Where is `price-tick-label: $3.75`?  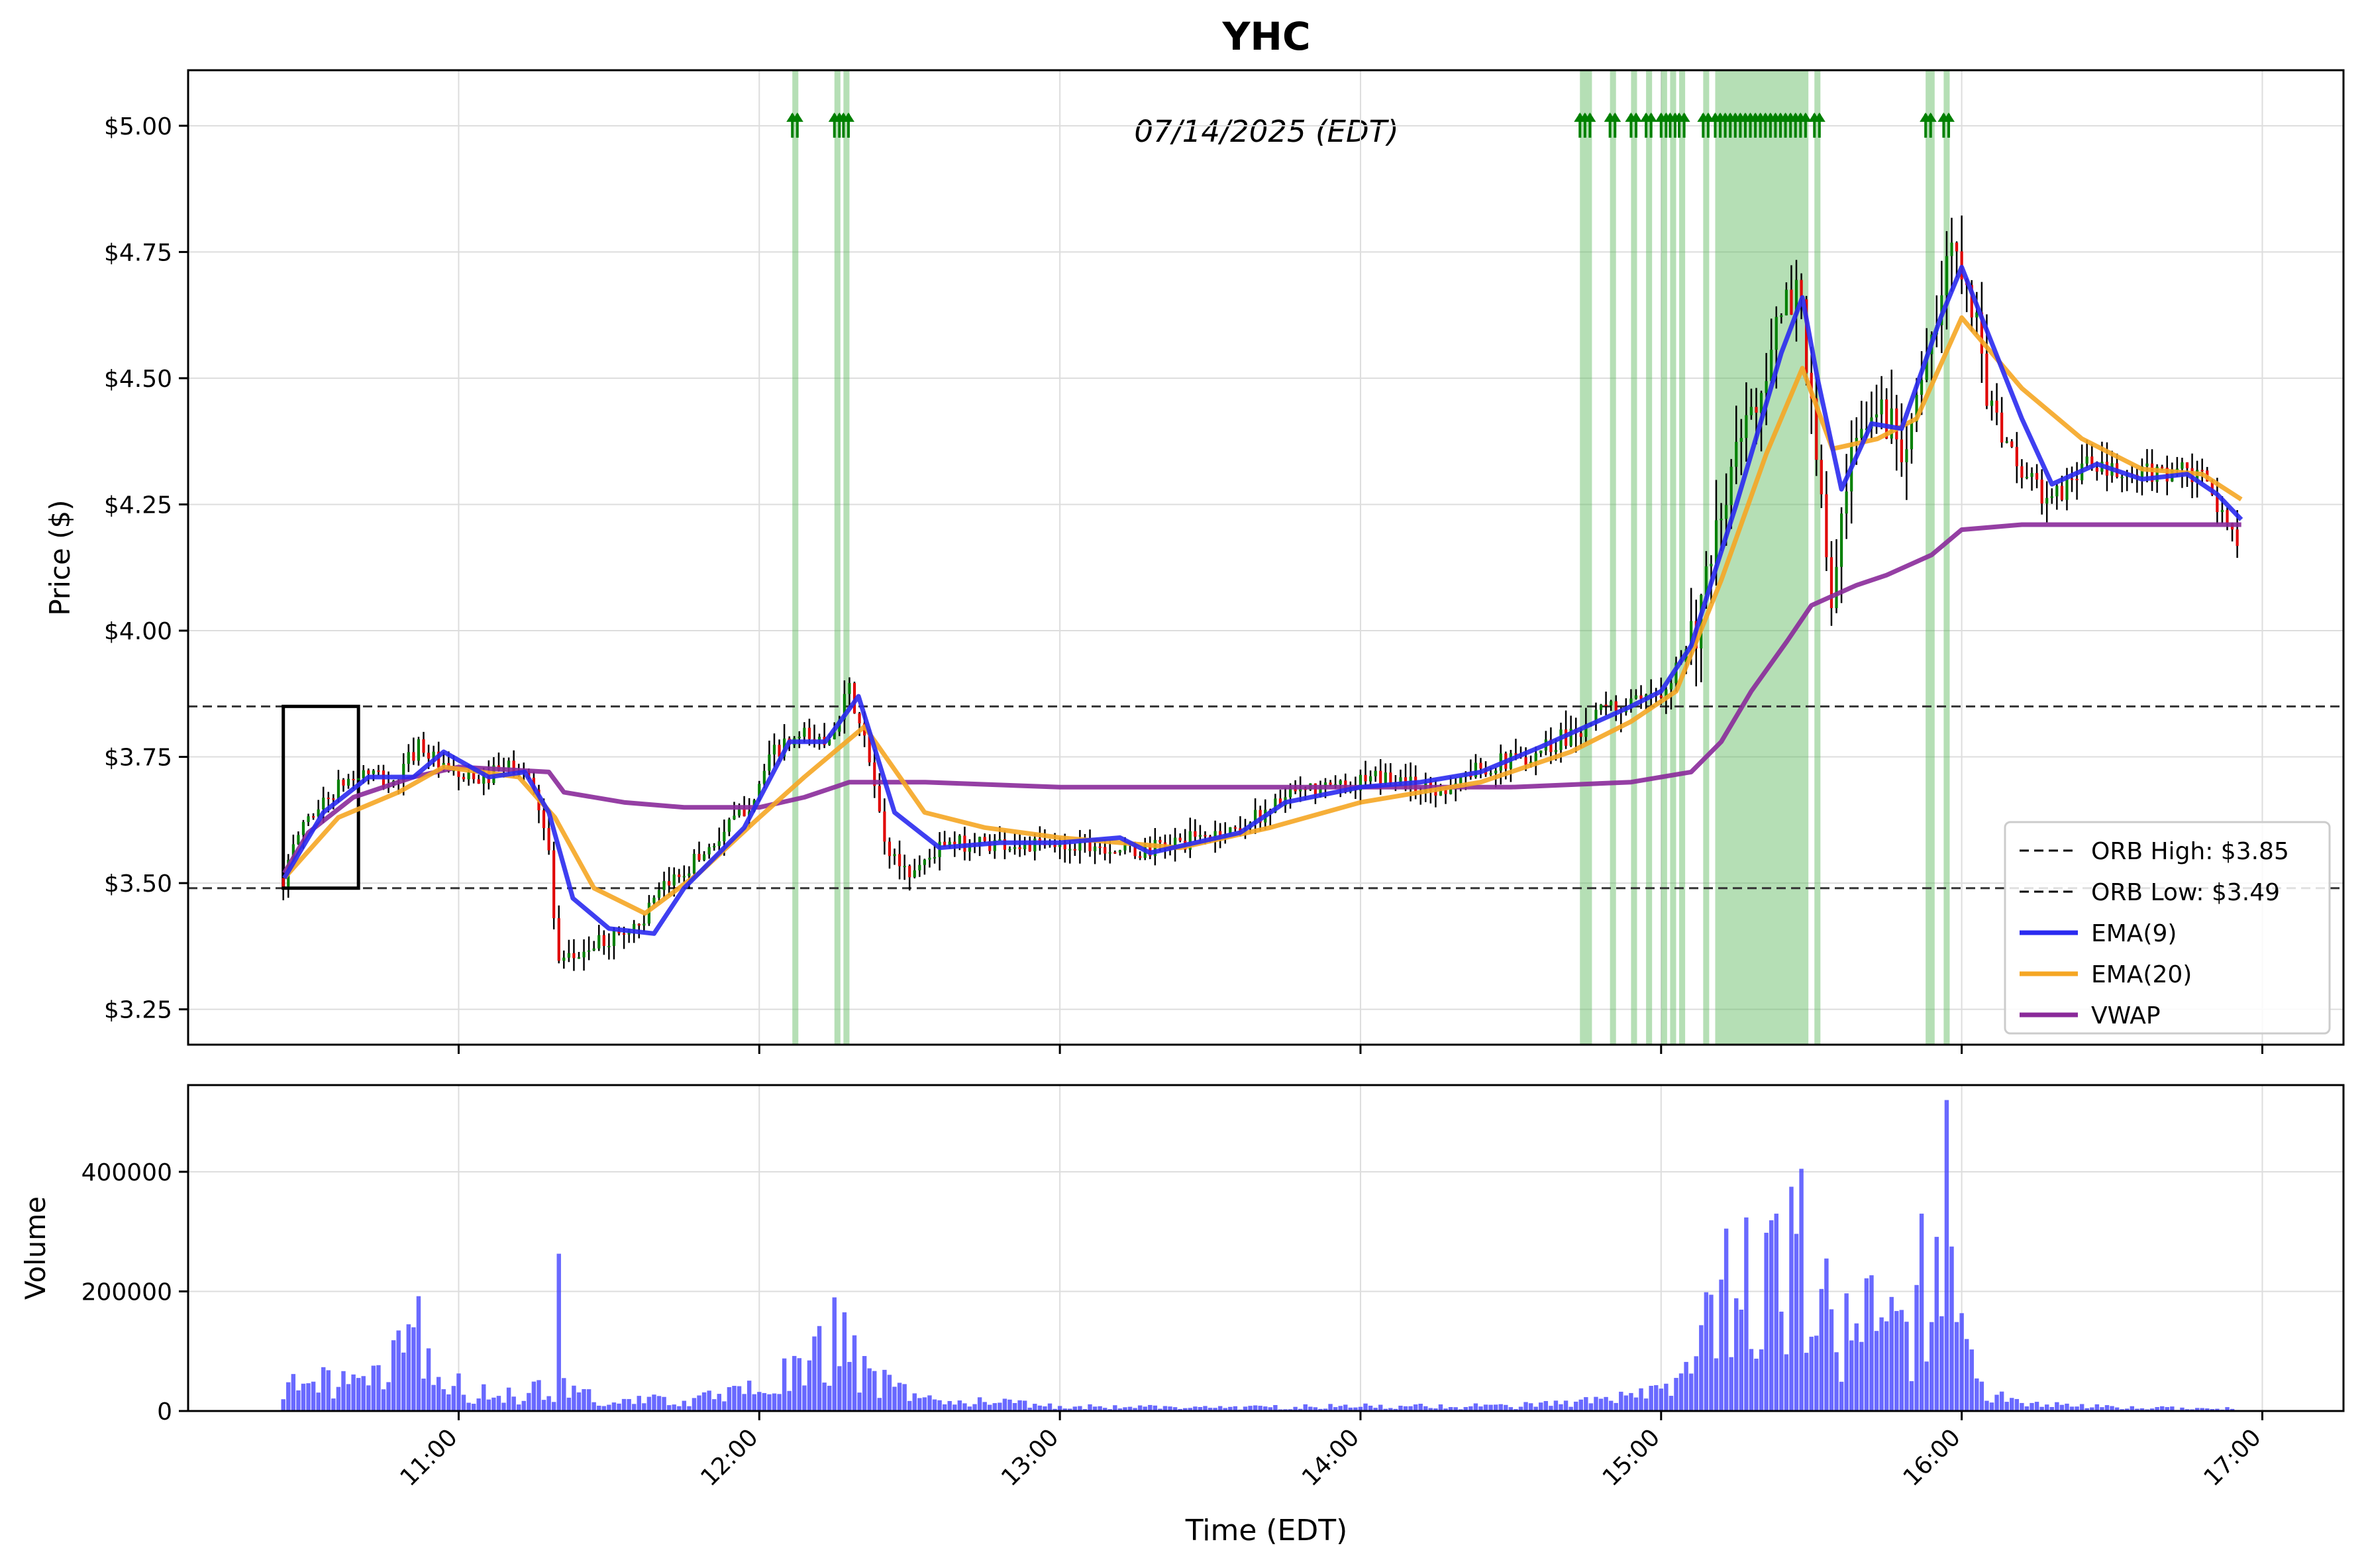
price-tick-label: $3.75 is located at coordinates (138, 758).